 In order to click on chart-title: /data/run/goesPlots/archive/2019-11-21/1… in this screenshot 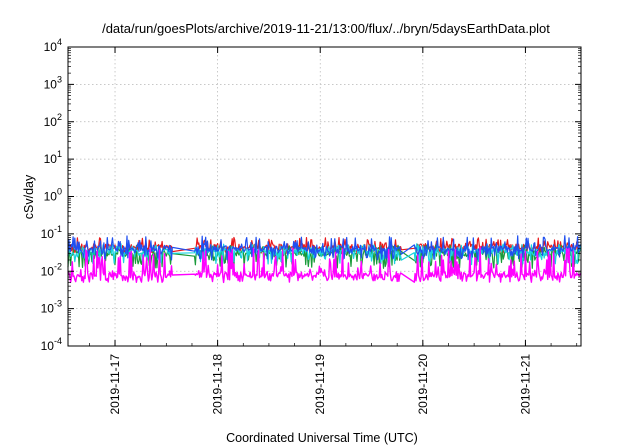, I will do `click(326, 28)`.